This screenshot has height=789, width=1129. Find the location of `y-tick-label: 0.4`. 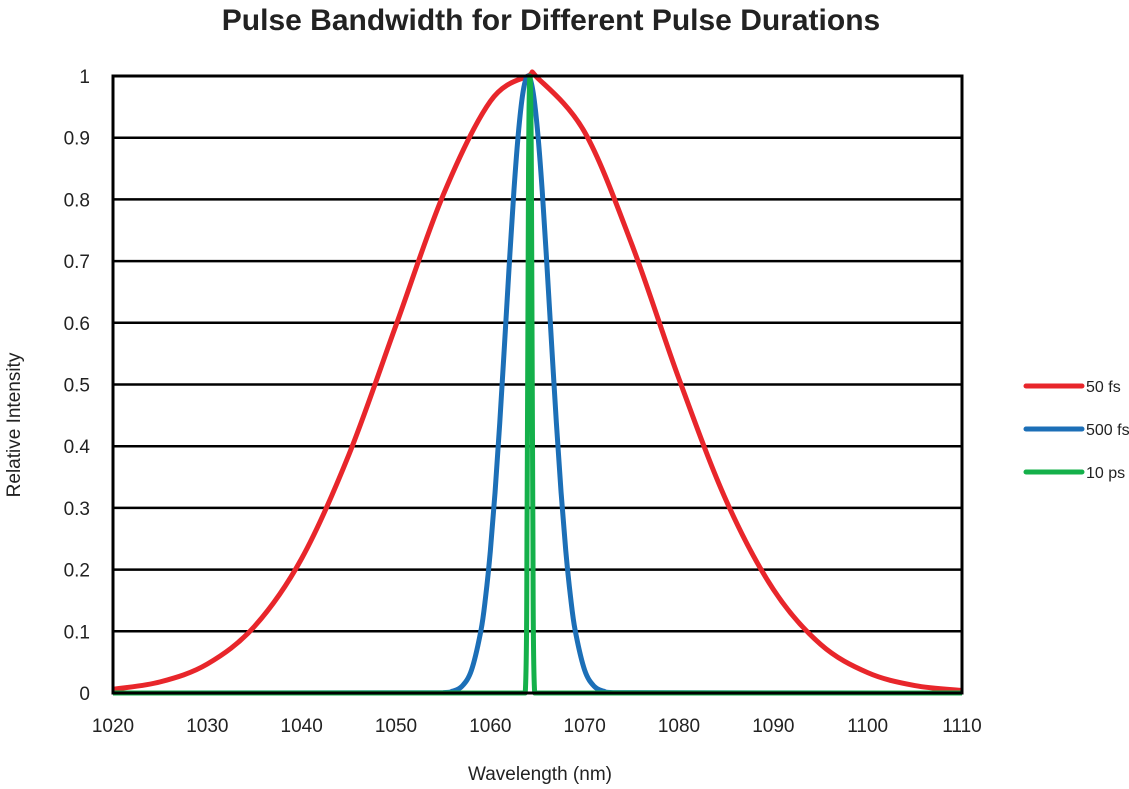

y-tick-label: 0.4 is located at coordinates (77, 447).